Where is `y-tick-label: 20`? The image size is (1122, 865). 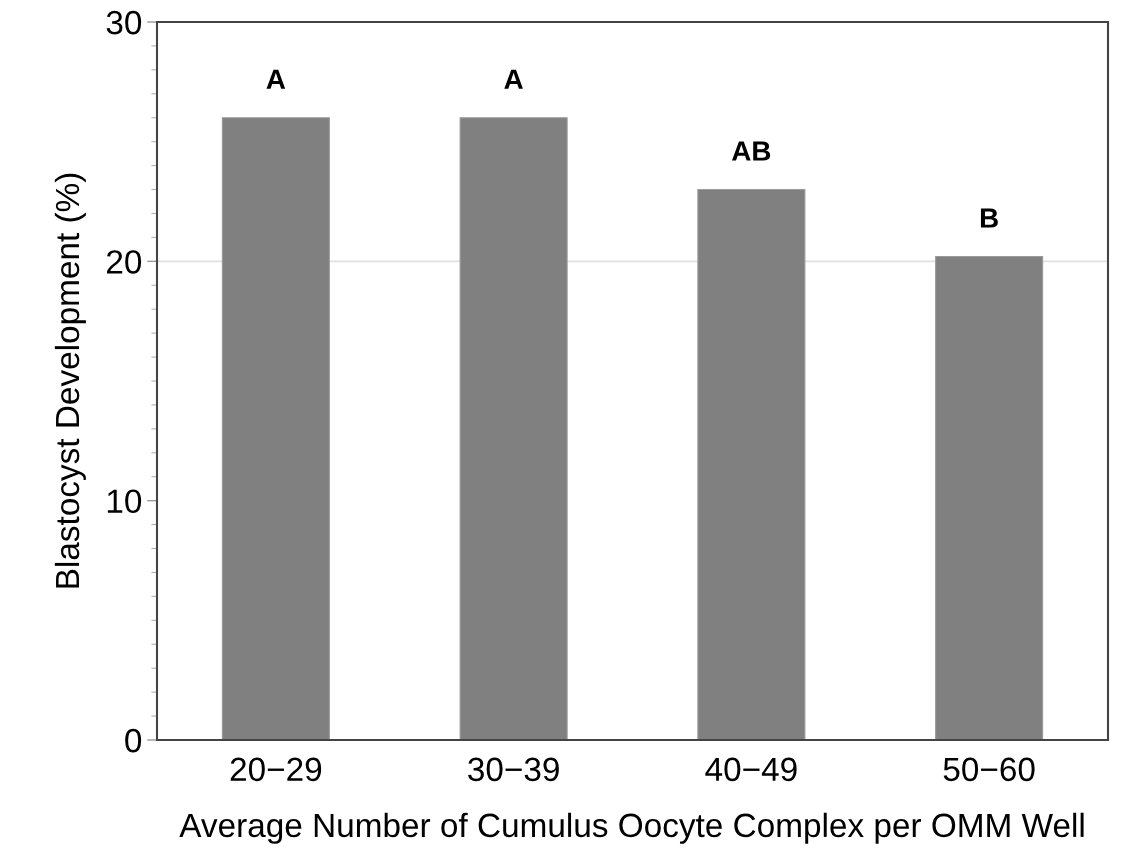
y-tick-label: 20 is located at coordinates (124, 262).